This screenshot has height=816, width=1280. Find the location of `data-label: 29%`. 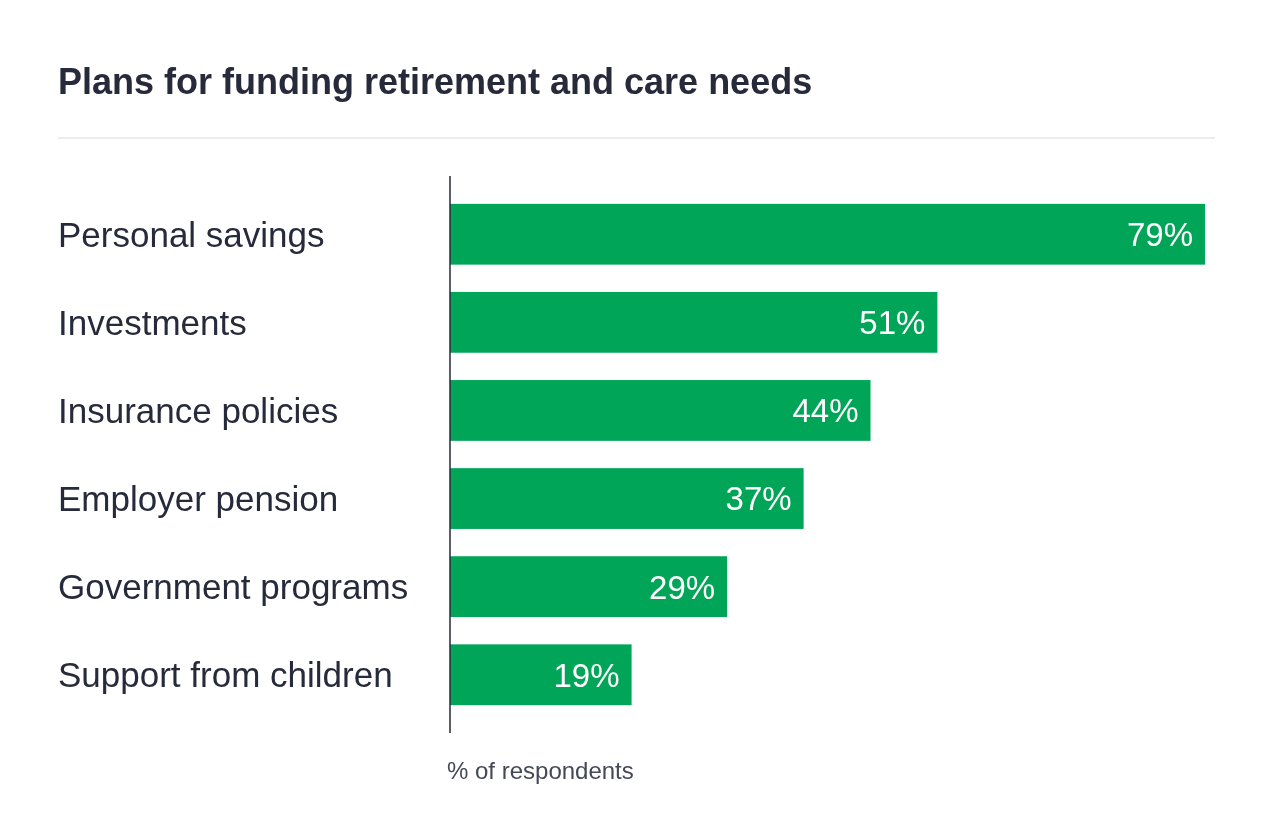

data-label: 29% is located at coordinates (682, 587).